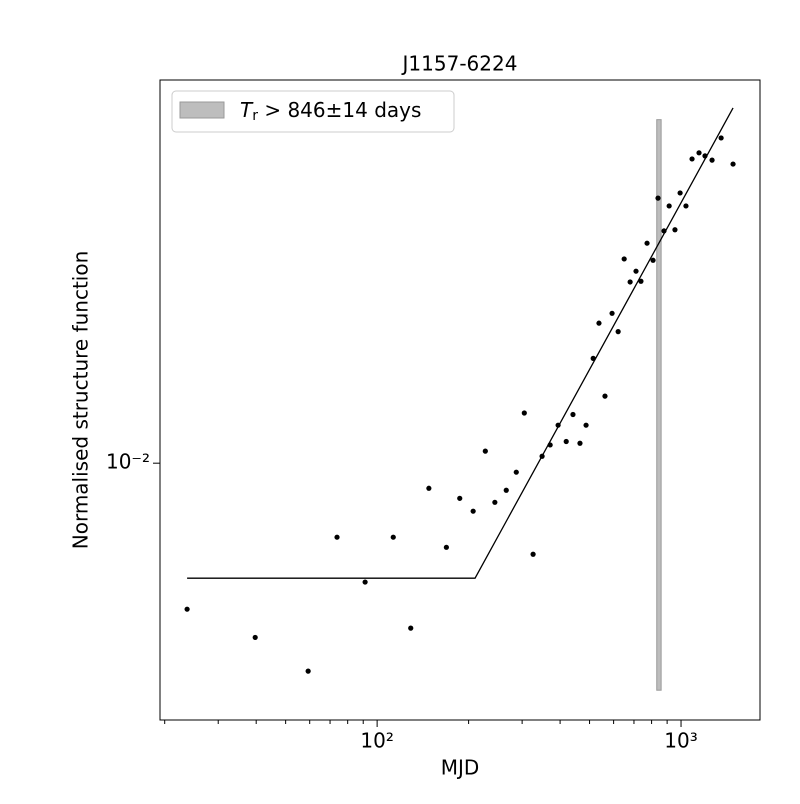 This screenshot has height=804, width=800. Describe the element at coordinates (680, 741) in the screenshot. I see `x-tick-label: 10³` at that location.